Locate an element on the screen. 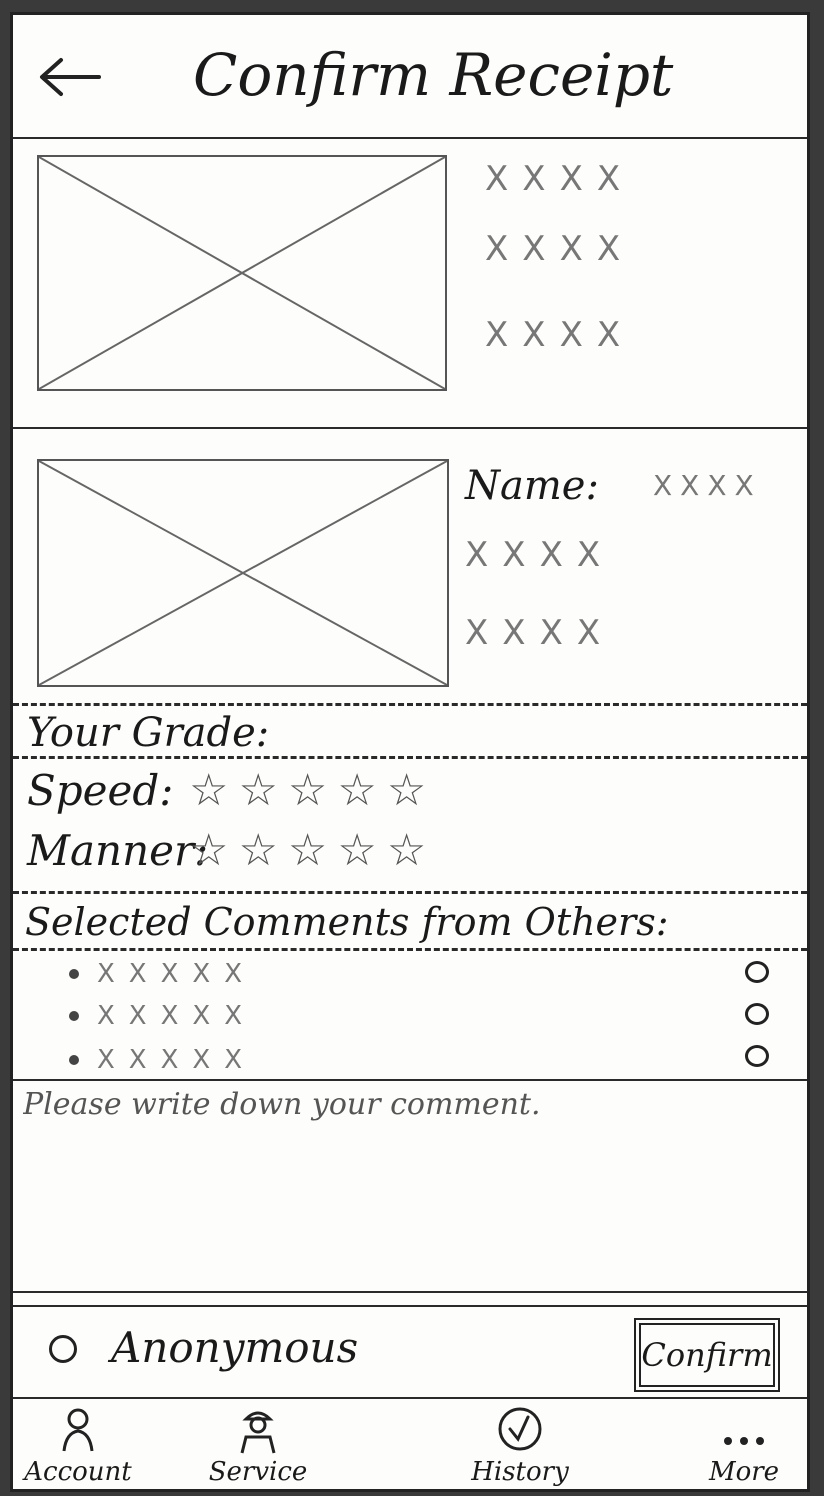 The image size is (824, 1496). nav-label-history: History is located at coordinates (520, 1472).